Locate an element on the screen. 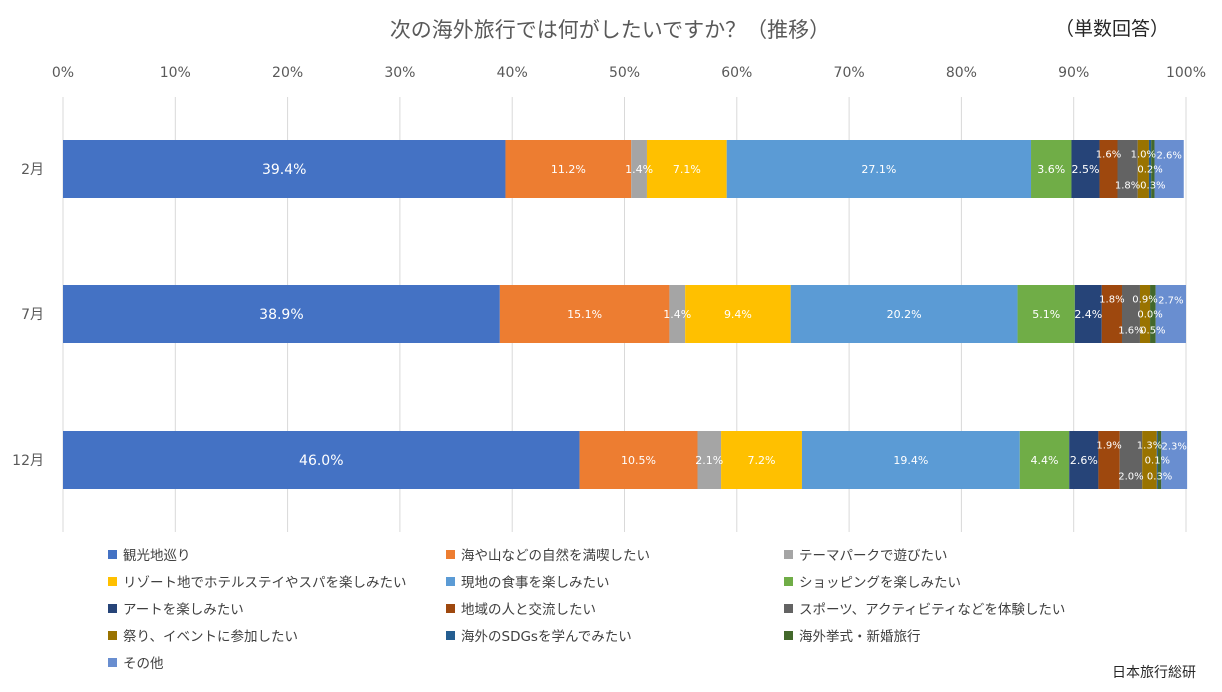 The image size is (1222, 692). data-label: 38.9% is located at coordinates (281, 315).